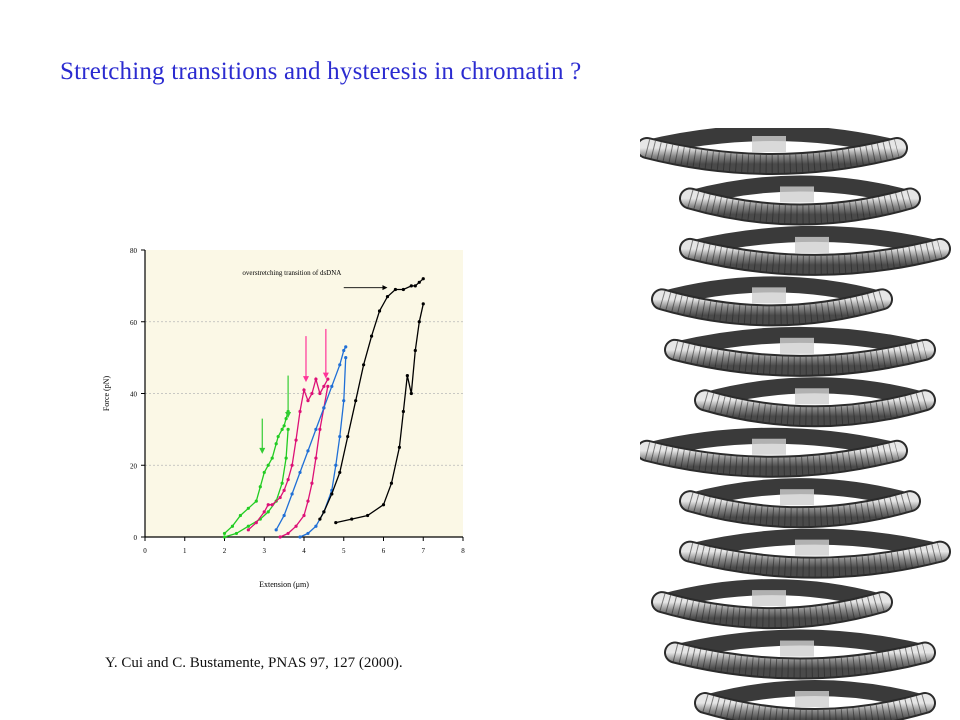 The width and height of the screenshot is (960, 720). What do you see at coordinates (134, 323) in the screenshot?
I see `y-tick-label: 60` at bounding box center [134, 323].